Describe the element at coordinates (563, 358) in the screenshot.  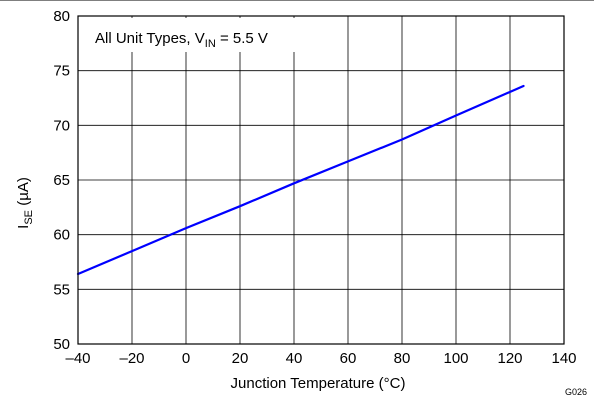
I see `x-tick-label: 140` at that location.